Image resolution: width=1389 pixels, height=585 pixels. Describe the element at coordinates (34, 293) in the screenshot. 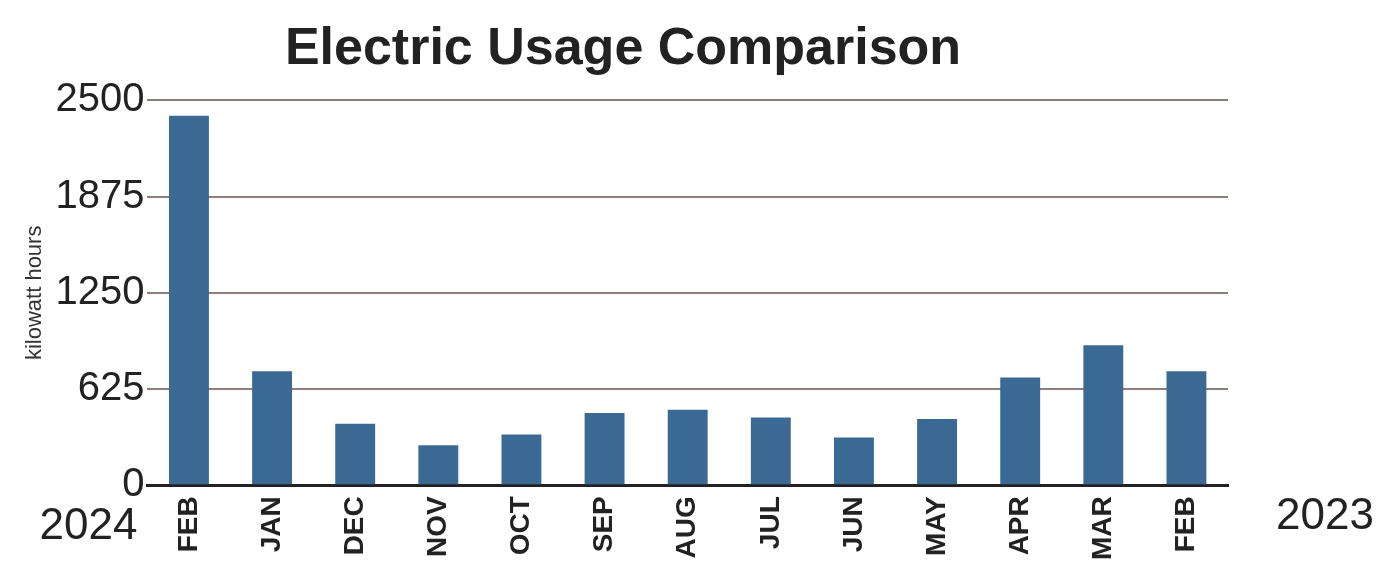

I see `y-axis-title: kilowatt hours` at that location.